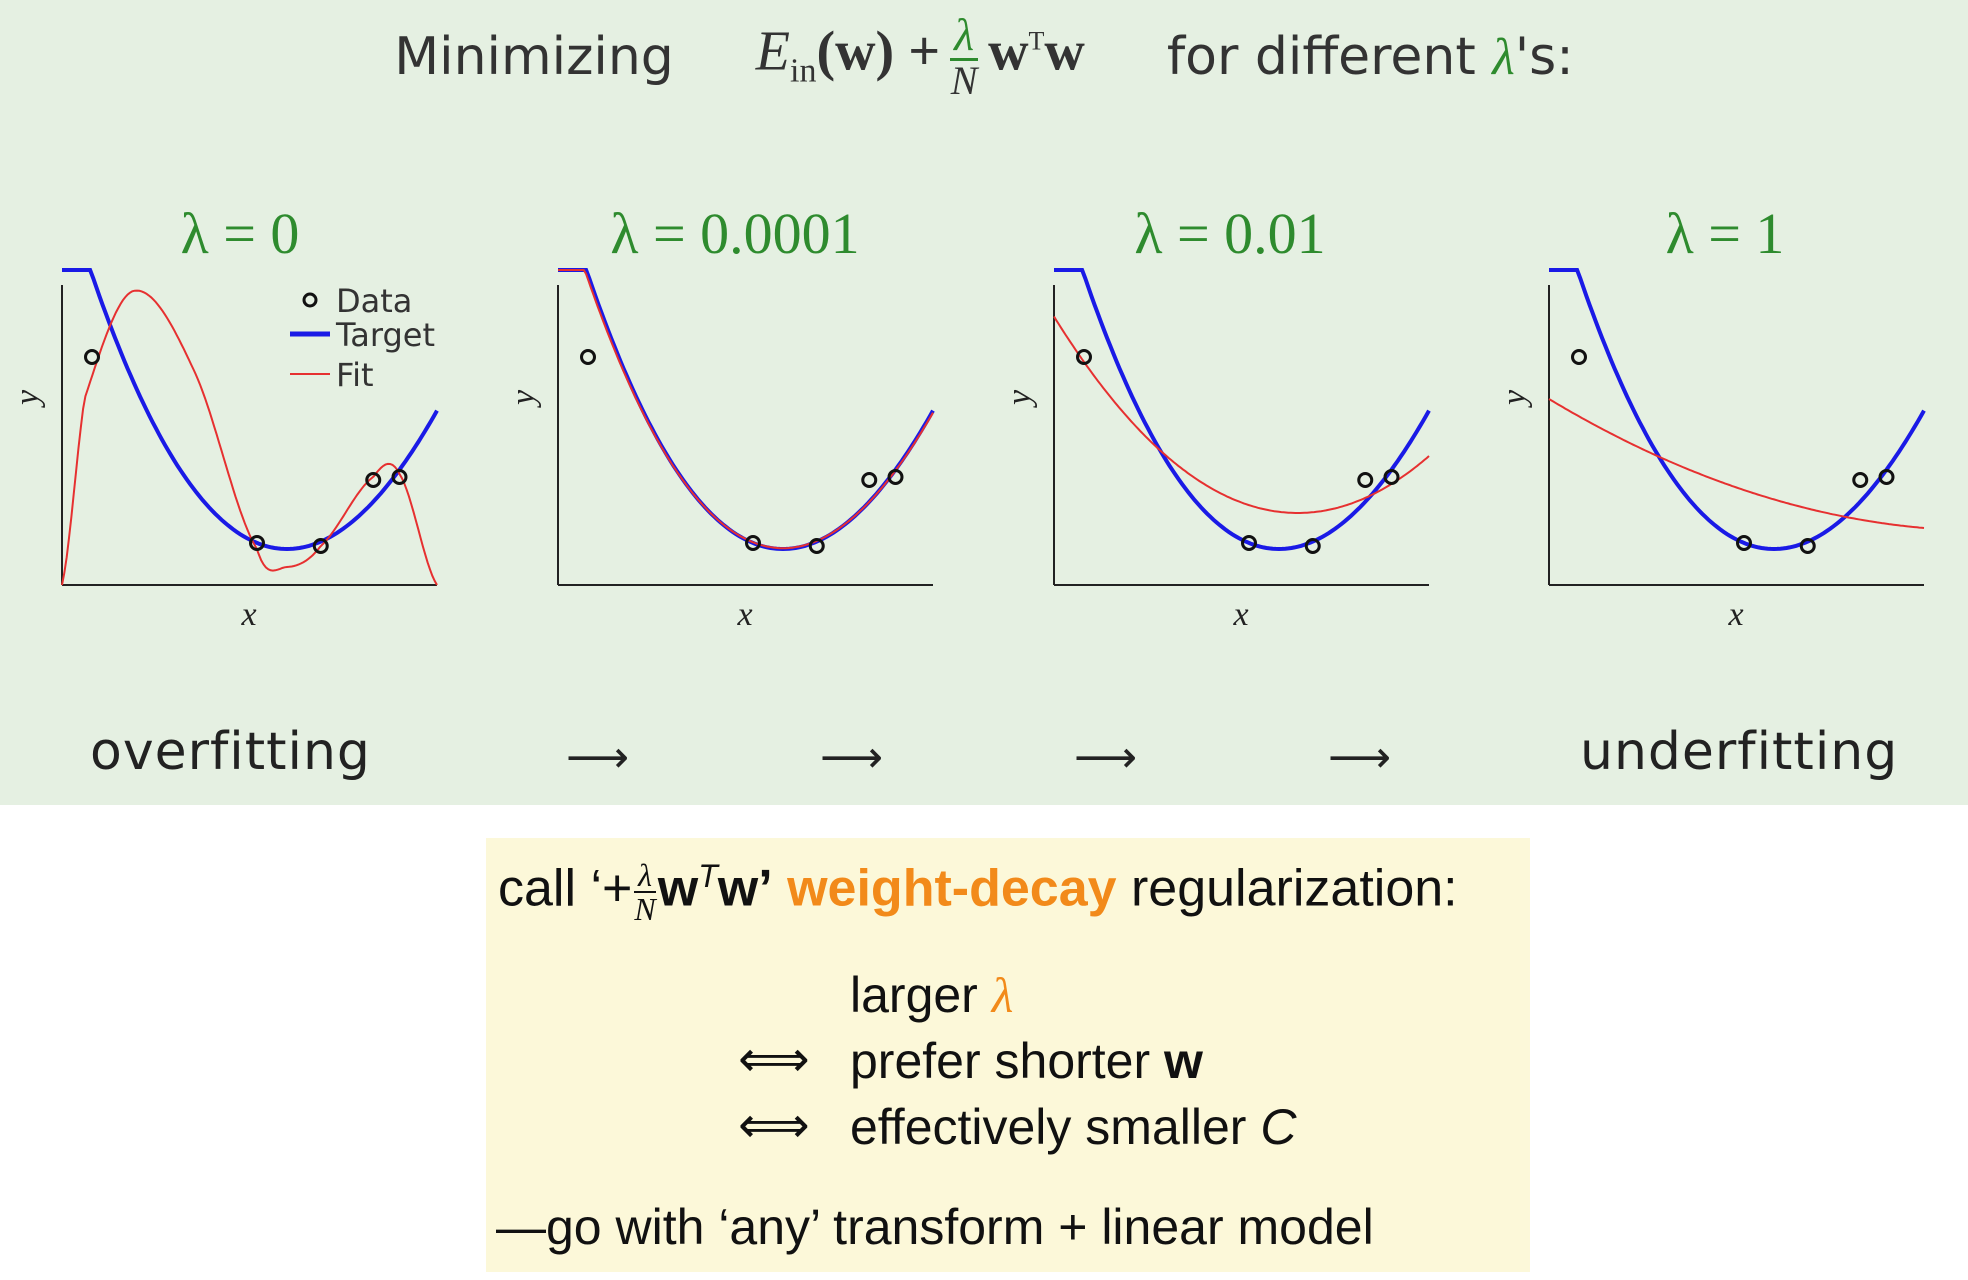 Image resolution: width=1968 pixels, height=1280 pixels. Describe the element at coordinates (1241, 414) in the screenshot. I see `panel-3-fit-curve` at that location.